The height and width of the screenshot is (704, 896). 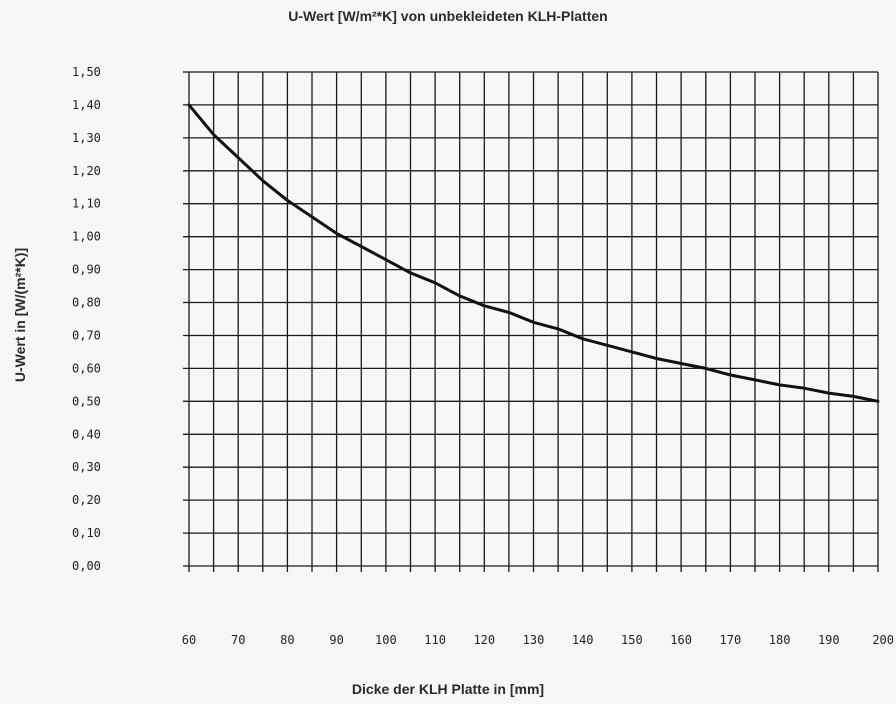 What do you see at coordinates (534, 640) in the screenshot?
I see `x-tick-label: 130` at bounding box center [534, 640].